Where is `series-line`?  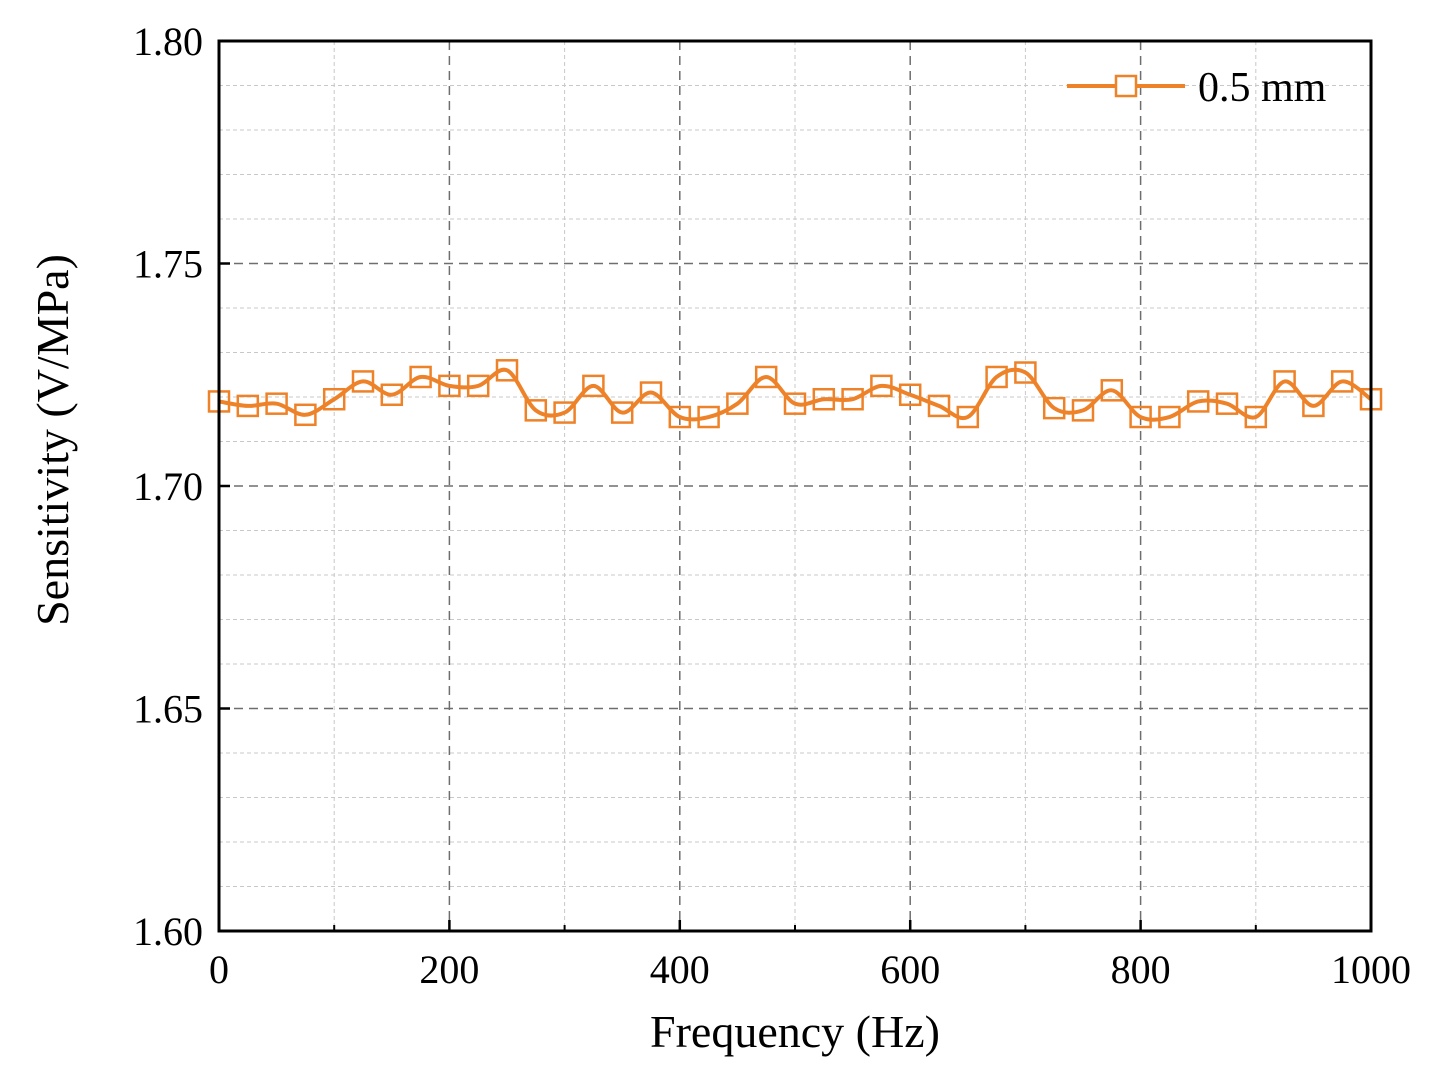 series-line is located at coordinates (795, 394).